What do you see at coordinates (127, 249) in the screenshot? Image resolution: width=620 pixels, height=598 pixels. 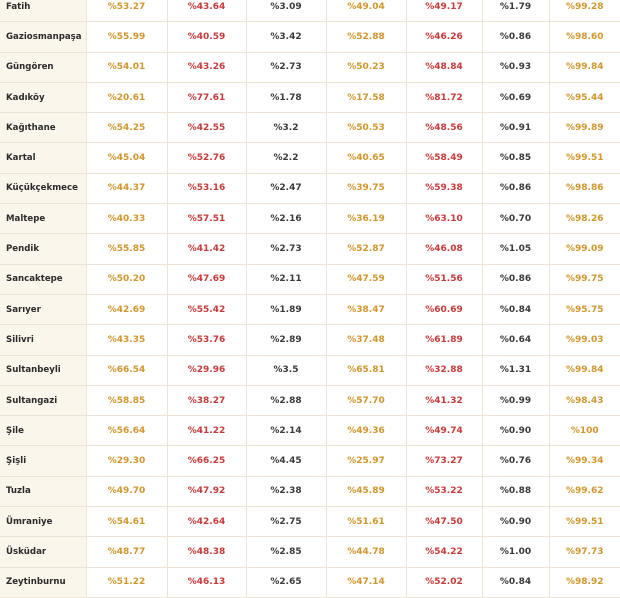 I see `value-cell-1: %55.85` at bounding box center [127, 249].